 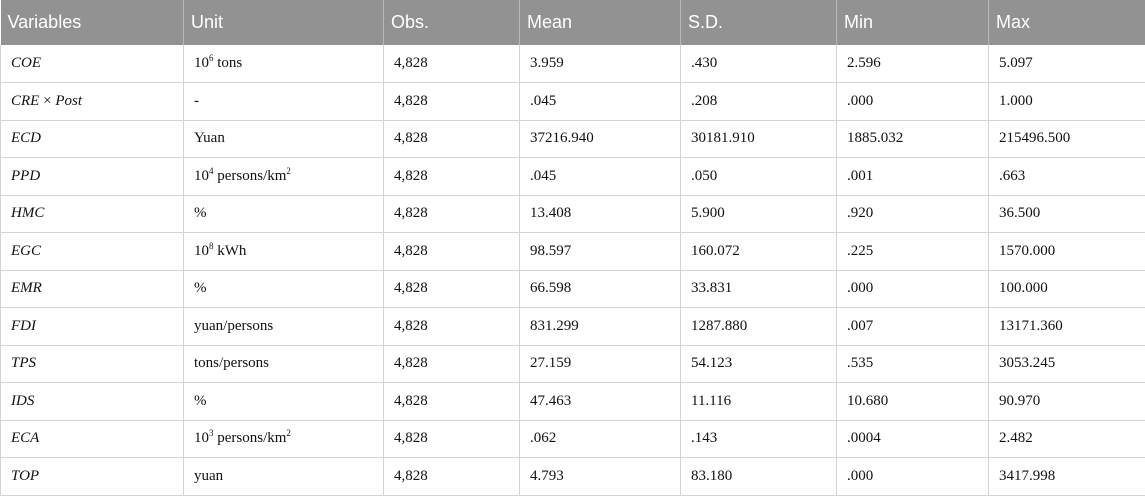 I want to click on cell-min: .920, so click(x=912, y=214).